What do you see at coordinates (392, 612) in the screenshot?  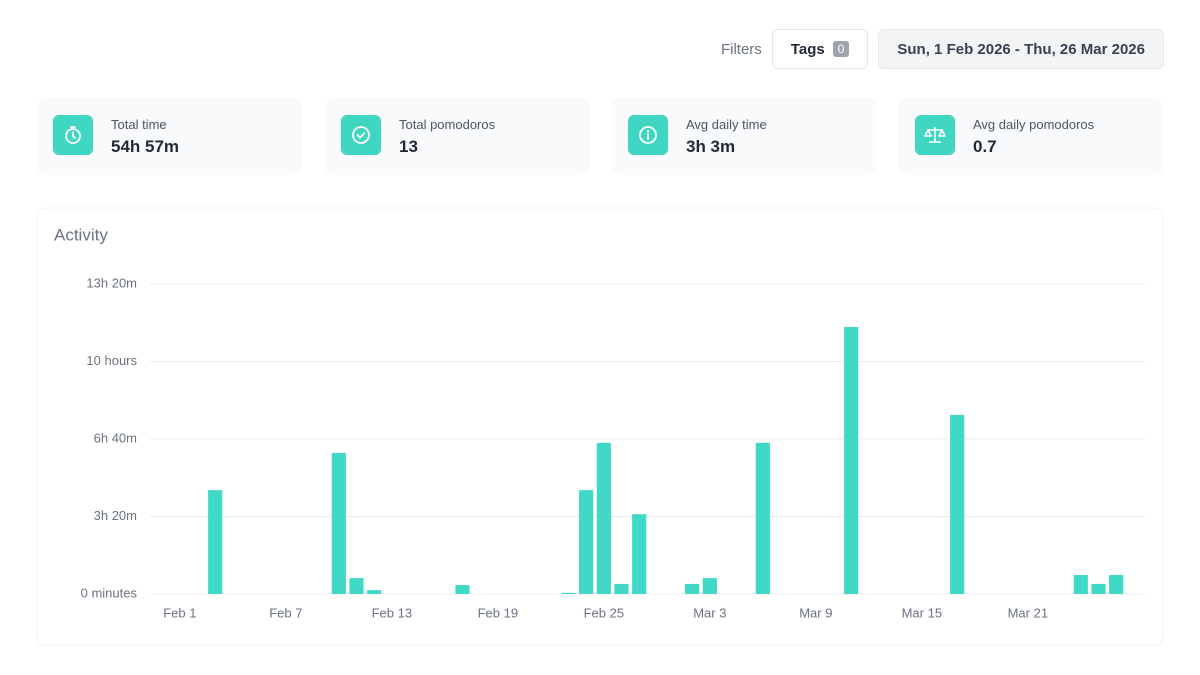 I see `x-tick-label: Feb 13` at bounding box center [392, 612].